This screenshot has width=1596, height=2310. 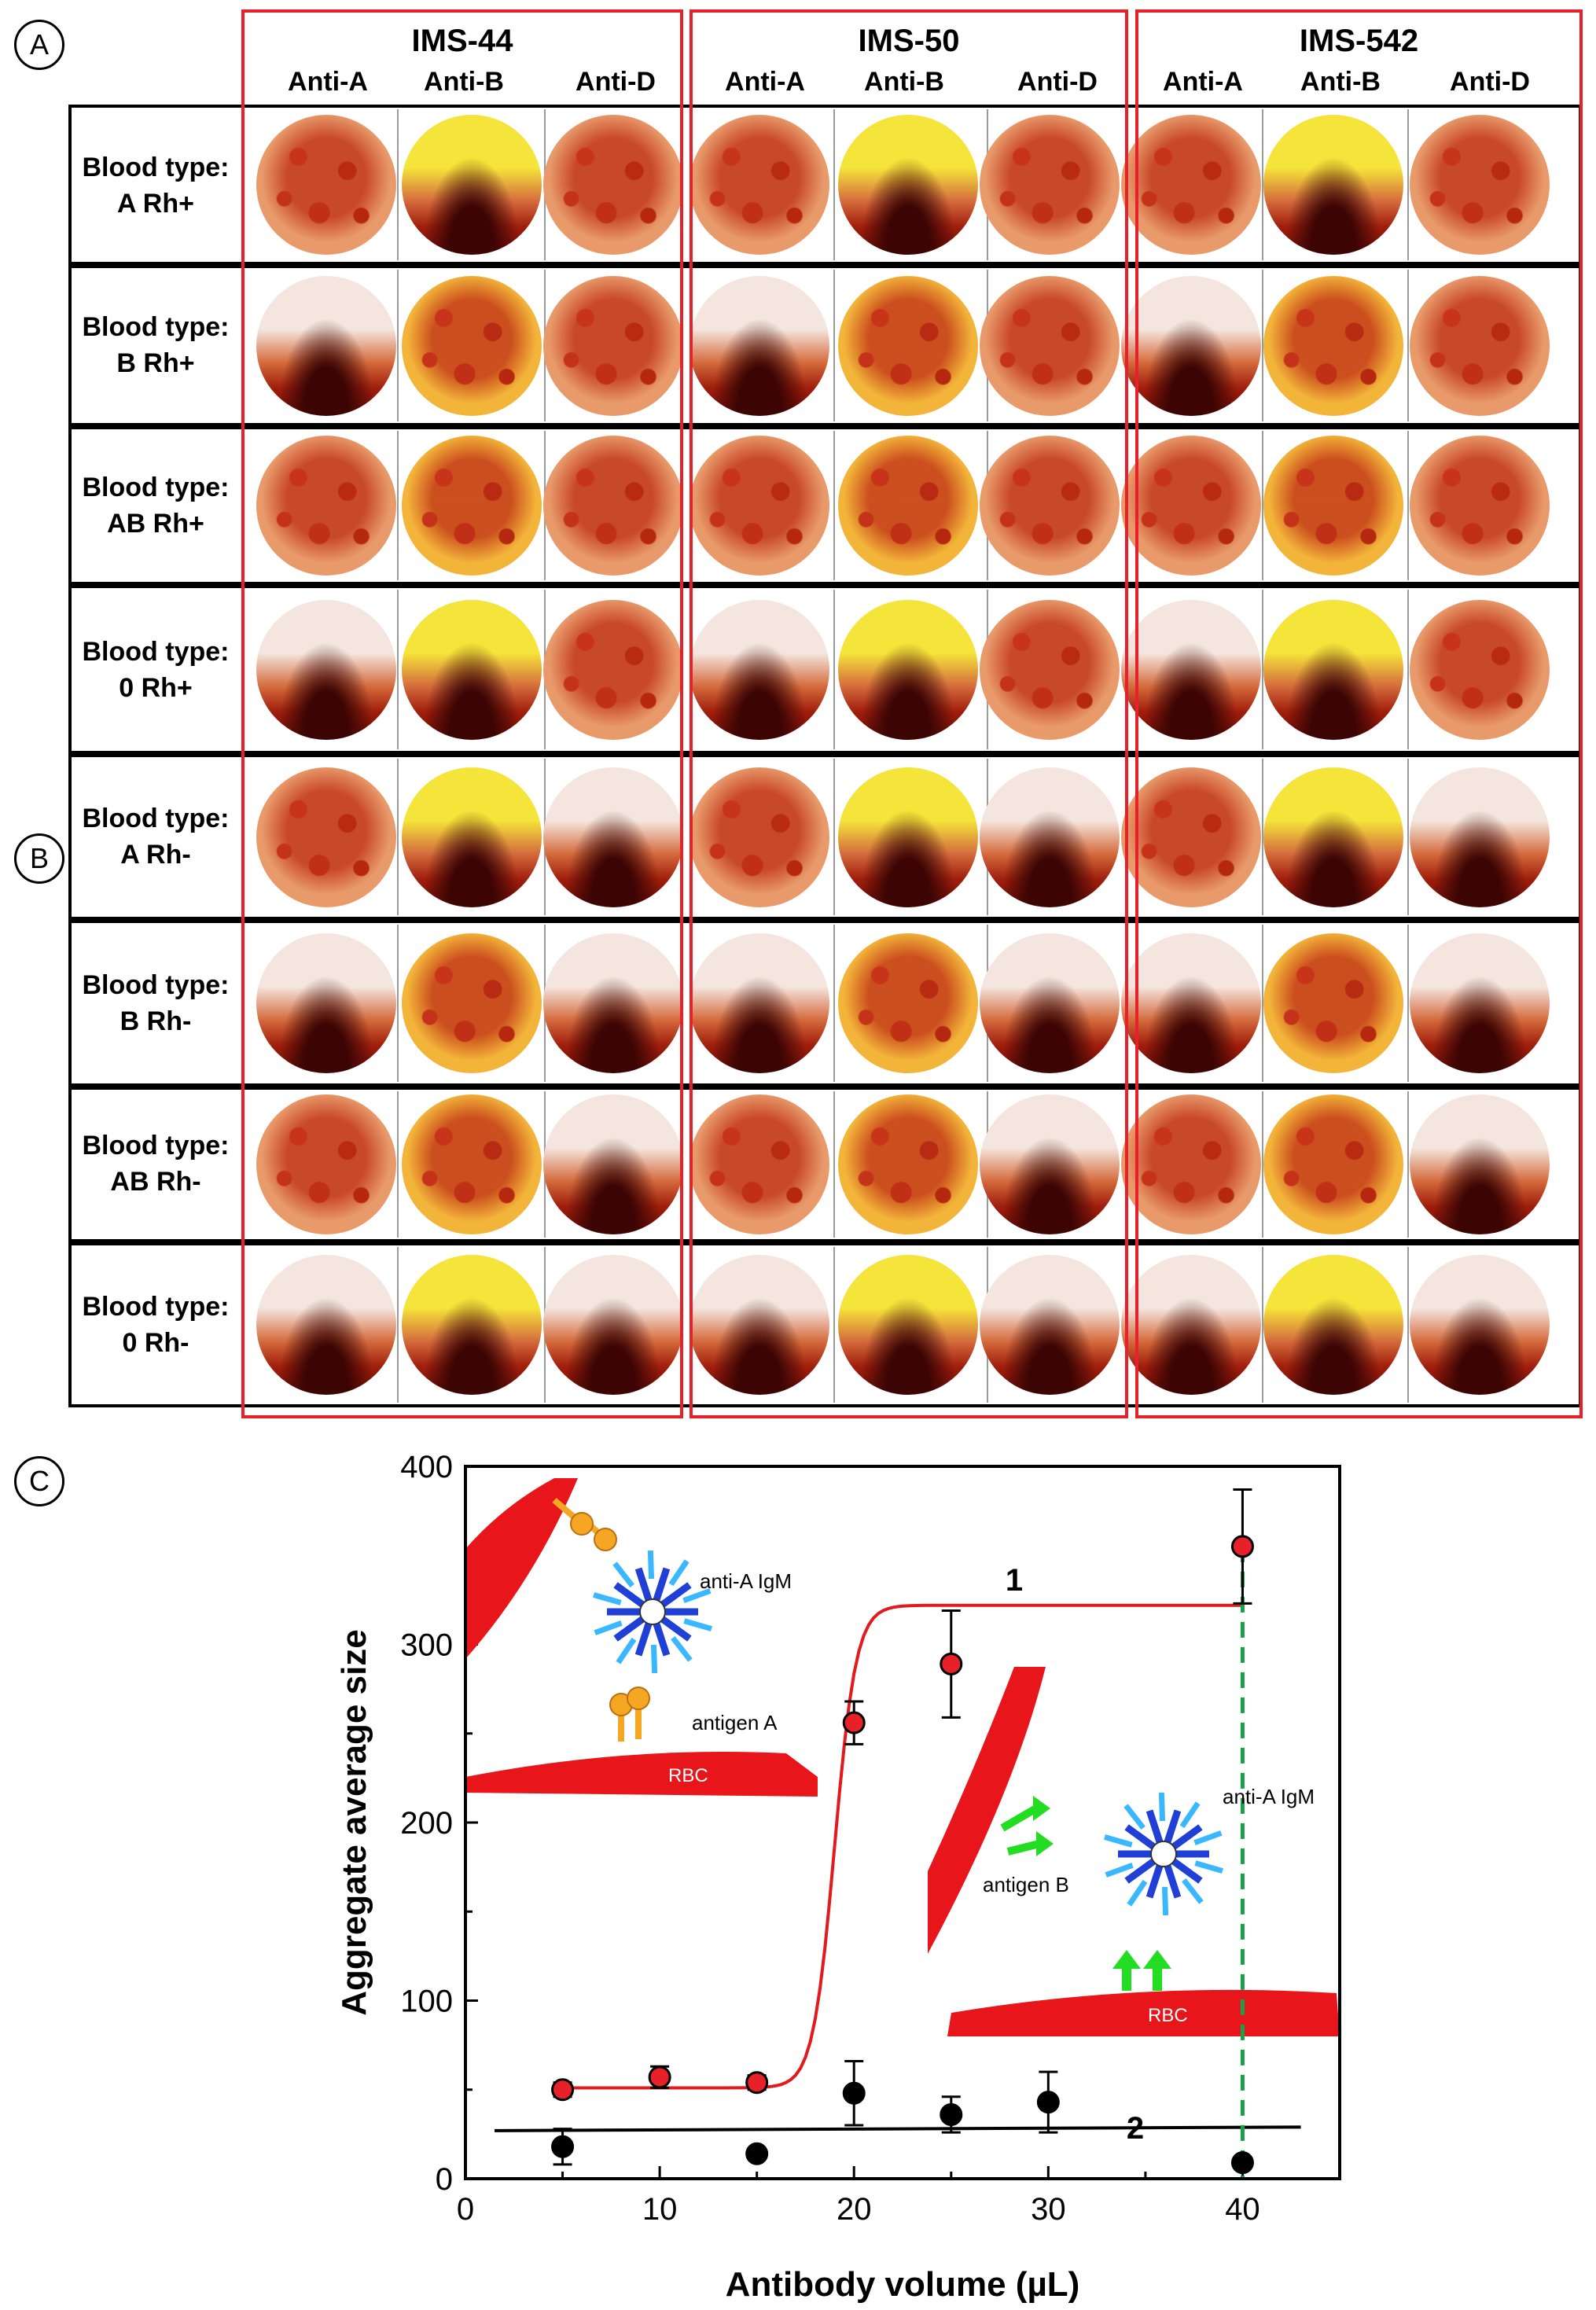 I want to click on inset2-rbc-bottom, so click(x=1143, y=2012).